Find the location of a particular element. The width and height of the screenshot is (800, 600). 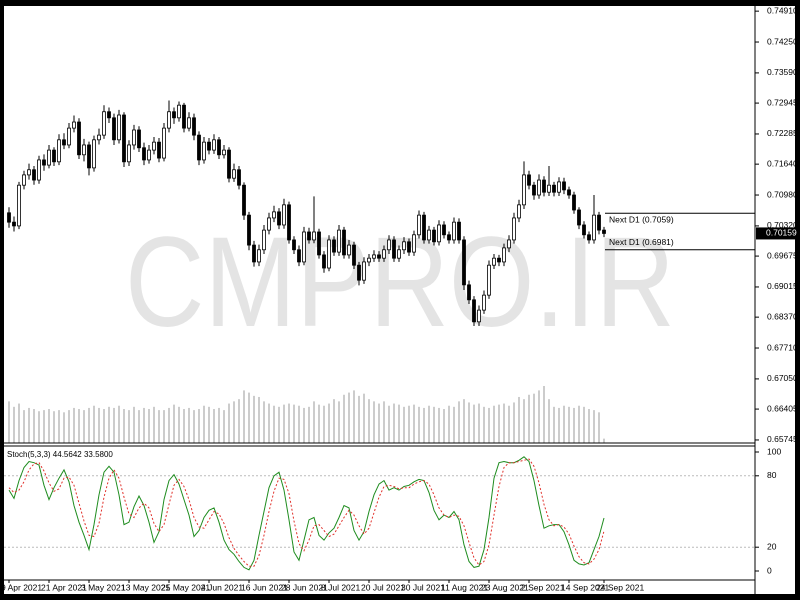

y-tick-label: 0.74250 is located at coordinates (782, 41).